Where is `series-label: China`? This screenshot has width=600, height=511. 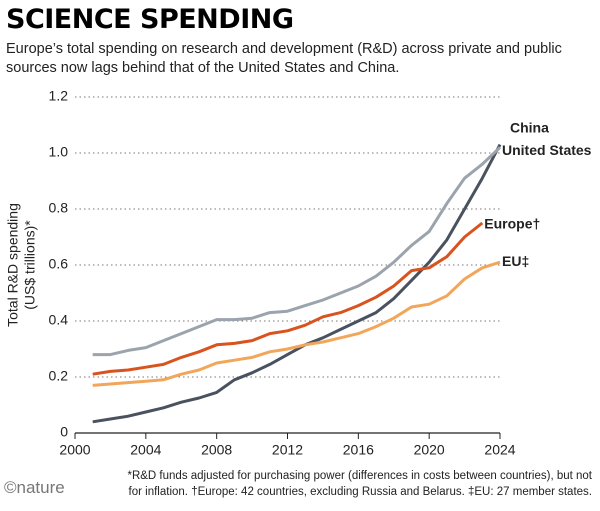
series-label: China is located at coordinates (529, 127).